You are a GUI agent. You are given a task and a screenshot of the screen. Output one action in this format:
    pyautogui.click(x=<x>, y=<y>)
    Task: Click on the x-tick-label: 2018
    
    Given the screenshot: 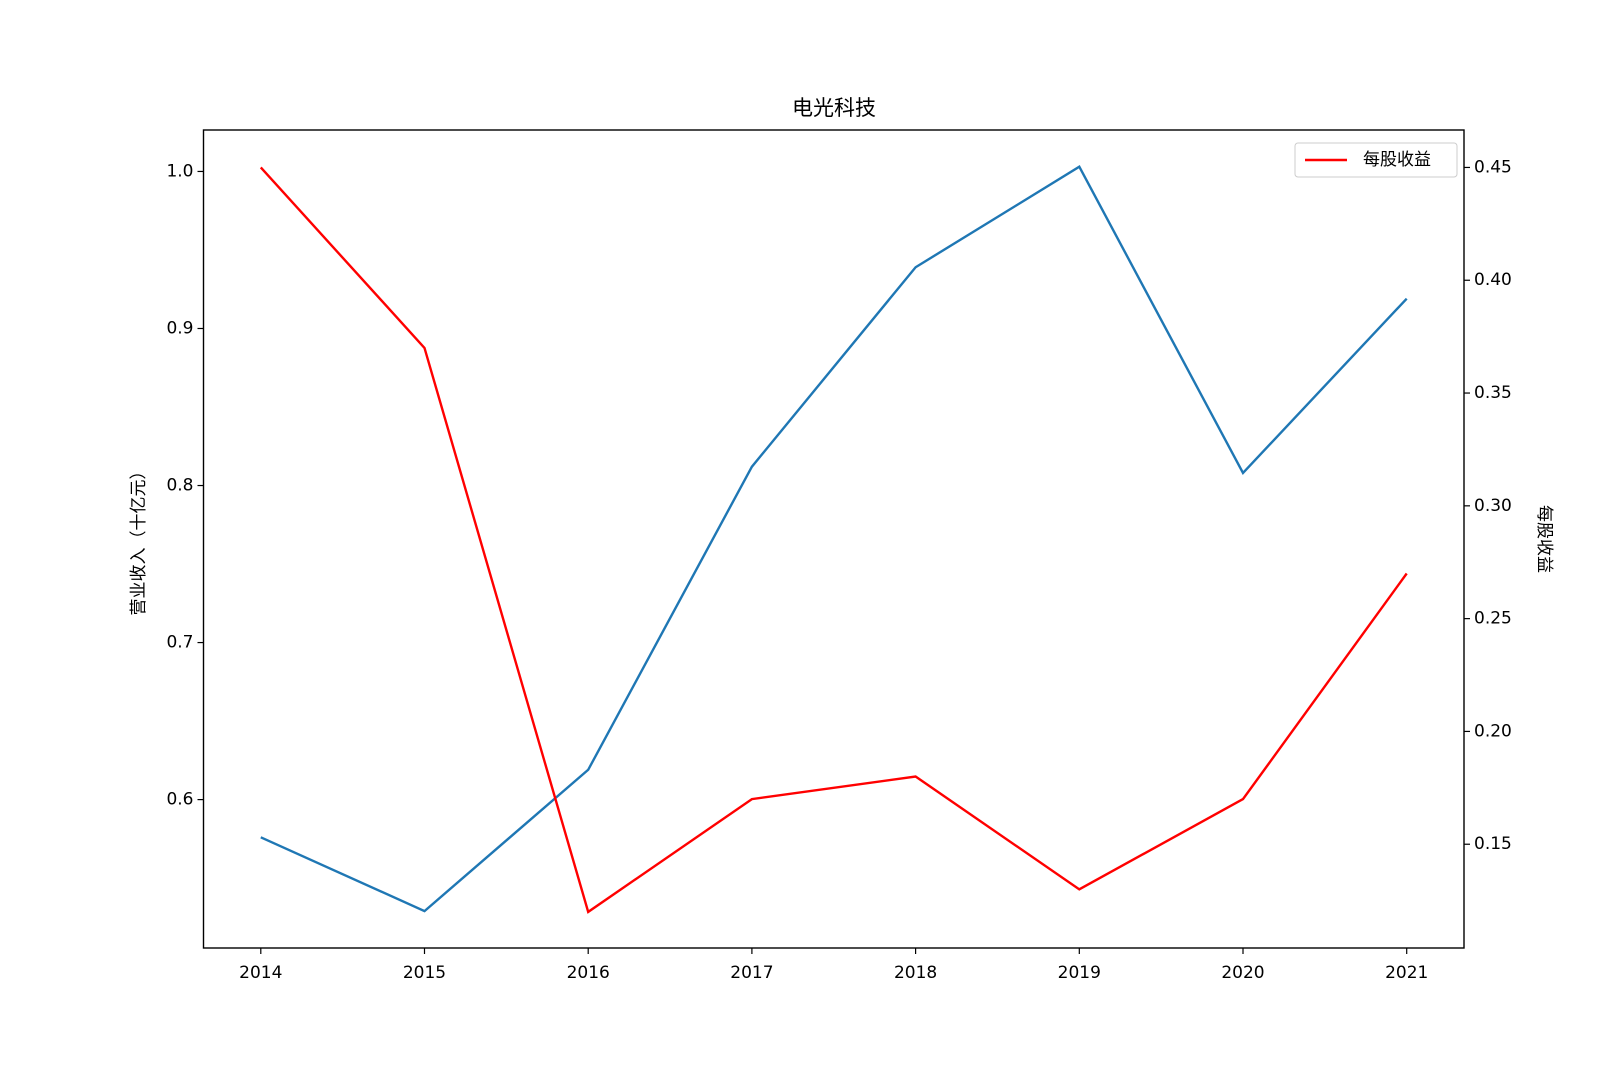 What is the action you would take?
    pyautogui.click(x=915, y=973)
    